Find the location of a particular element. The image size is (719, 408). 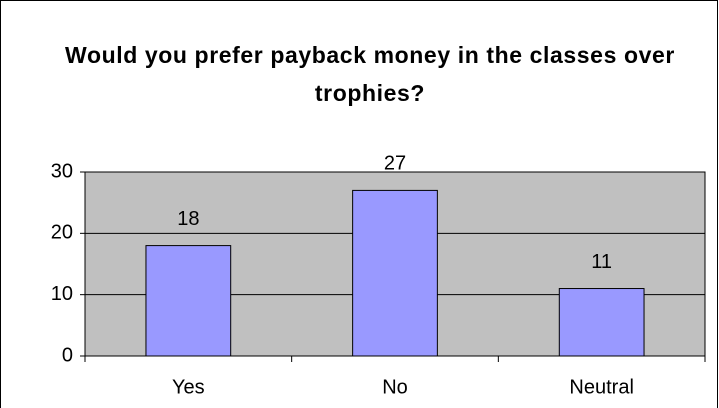

x-tick-label: No is located at coordinates (395, 387).